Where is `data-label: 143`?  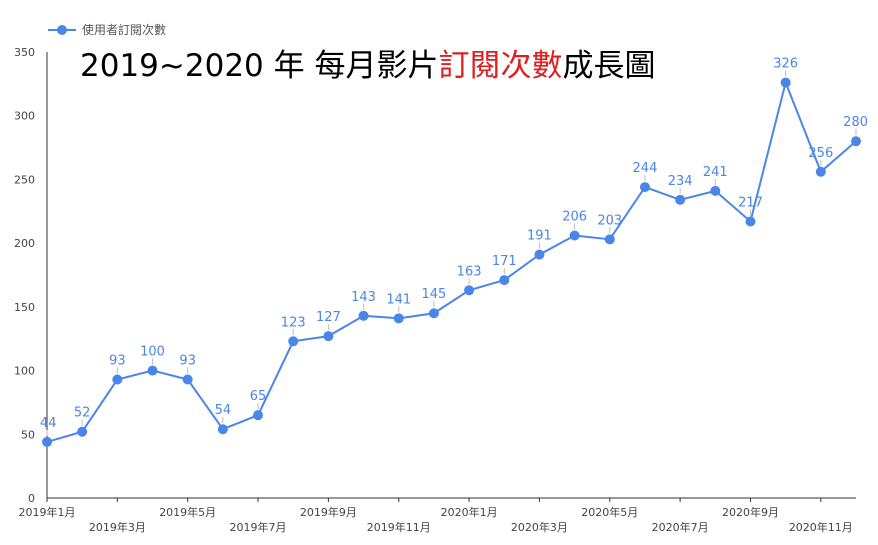 data-label: 143 is located at coordinates (363, 297).